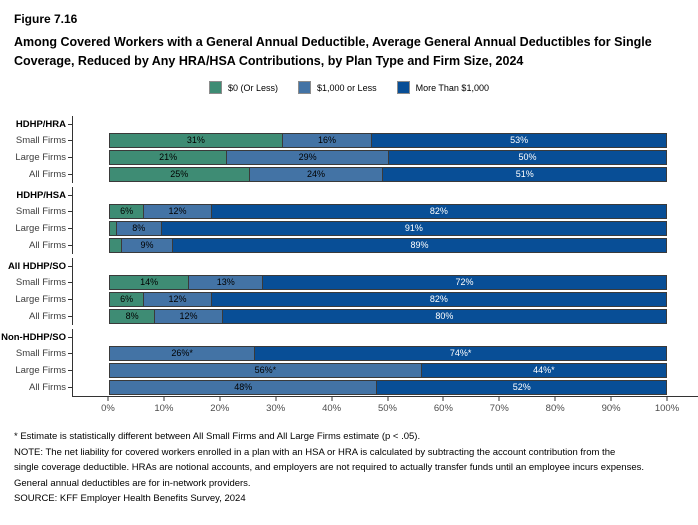 The height and width of the screenshot is (525, 698). Describe the element at coordinates (307, 157) in the screenshot. I see `bar-segment-label: 29%` at that location.